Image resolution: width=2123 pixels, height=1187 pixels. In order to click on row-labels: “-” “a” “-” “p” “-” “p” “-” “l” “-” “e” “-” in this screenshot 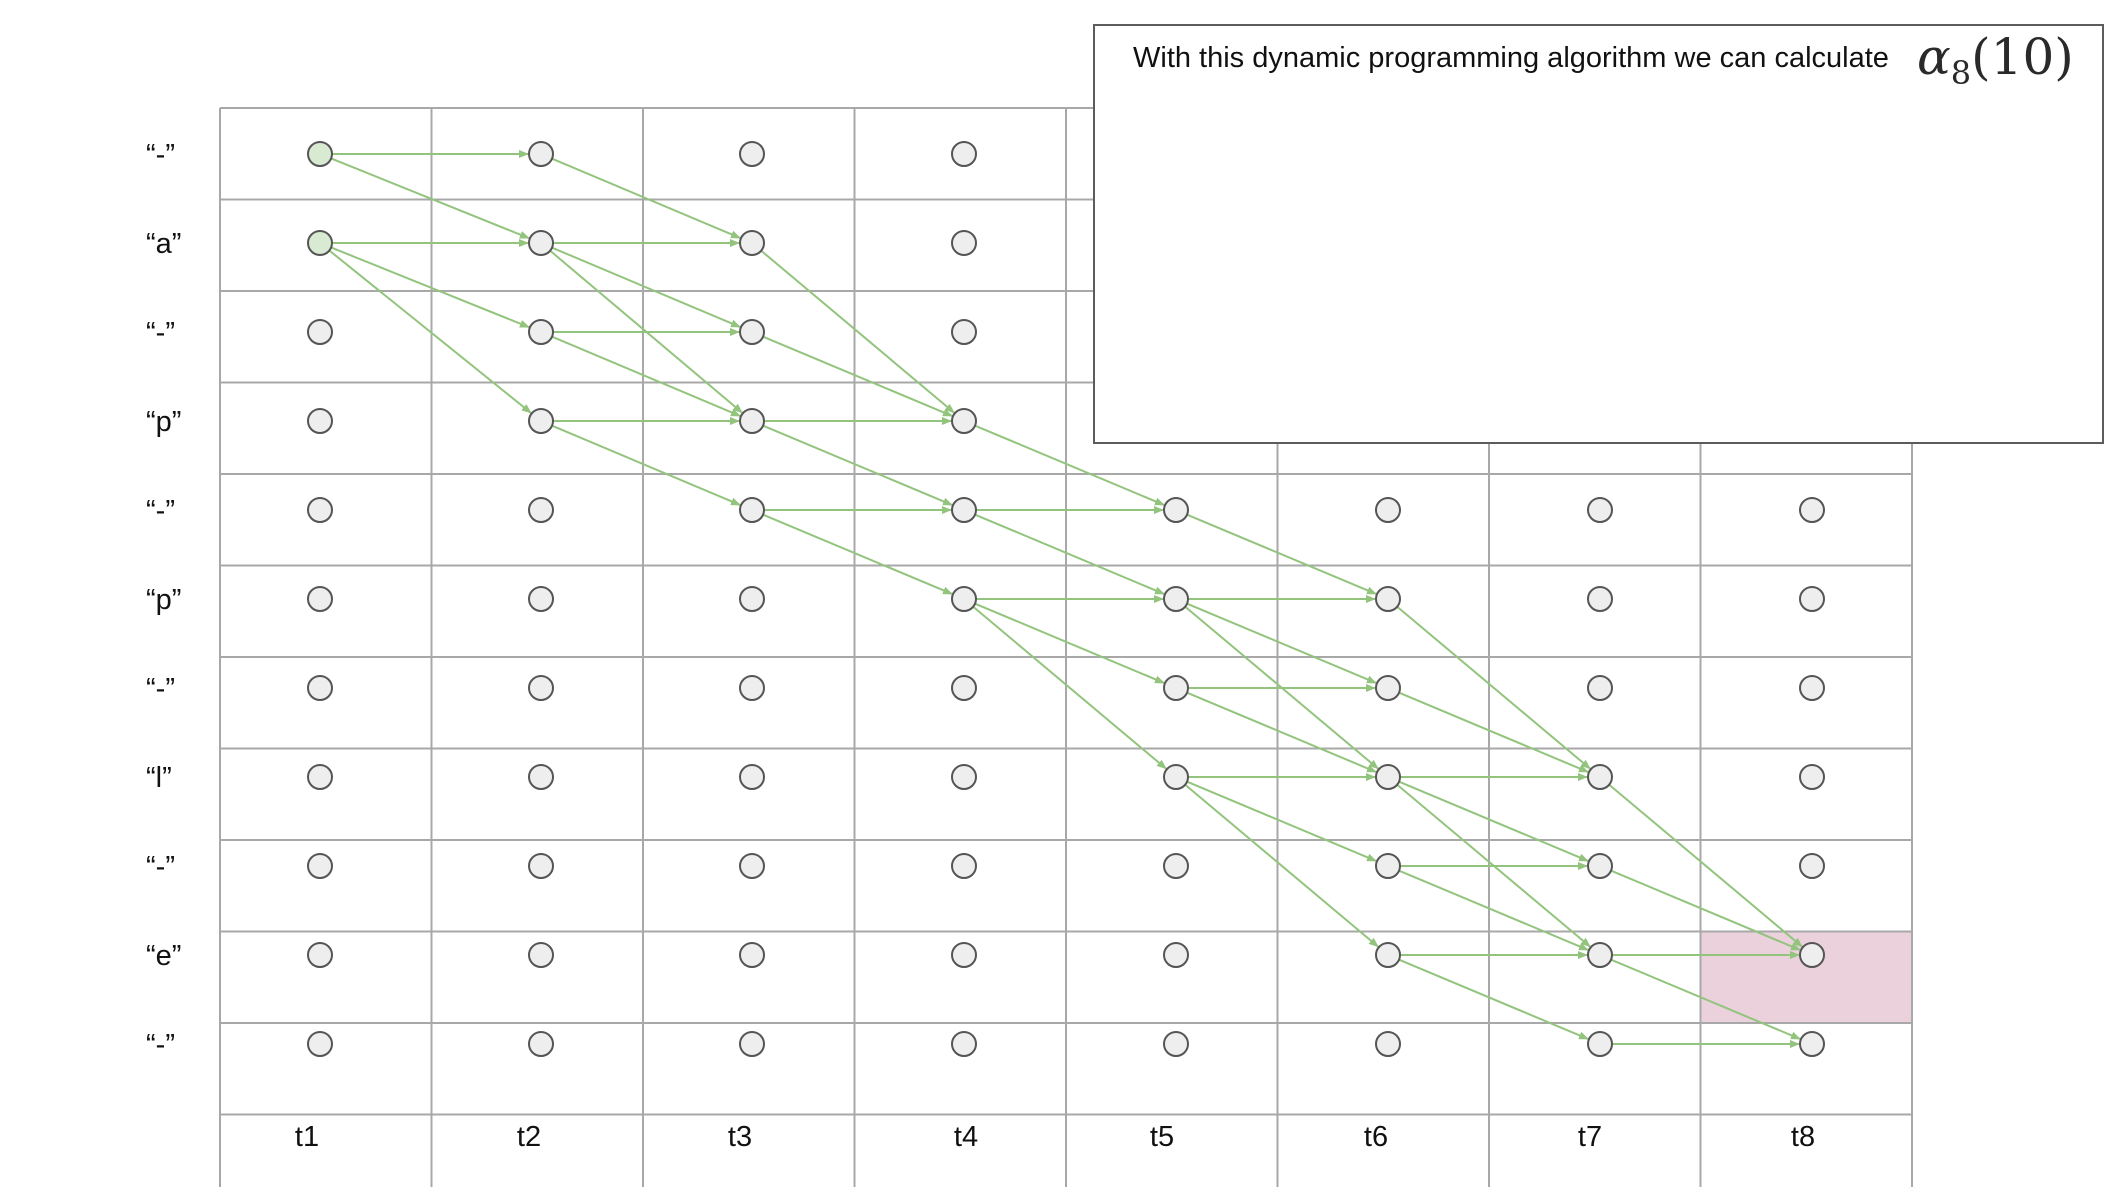, I will do `click(163, 600)`.